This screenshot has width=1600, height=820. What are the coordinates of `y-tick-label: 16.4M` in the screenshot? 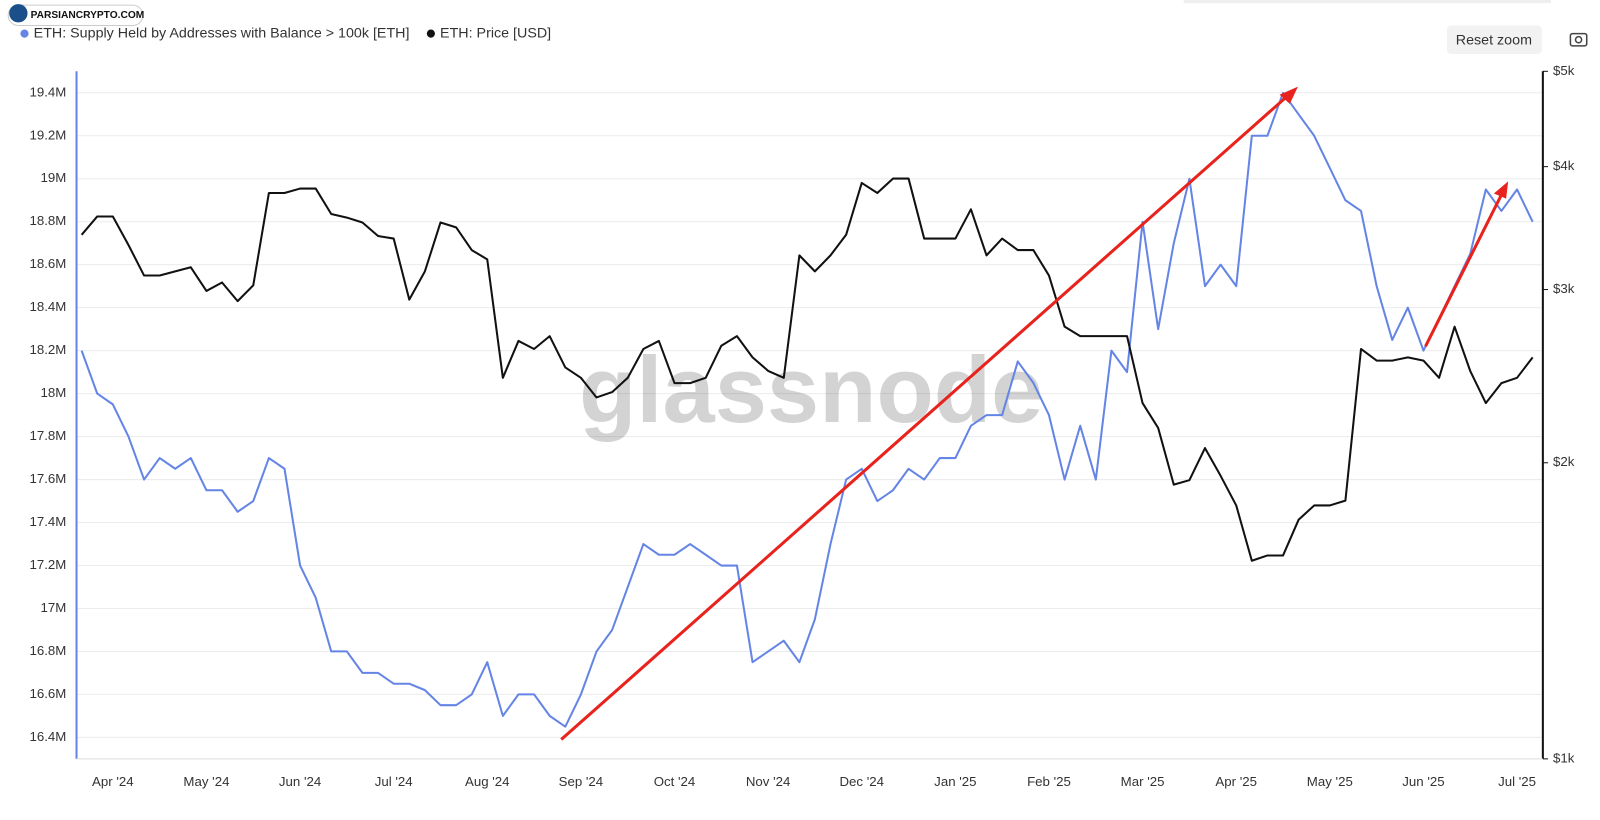 It's located at (47, 736).